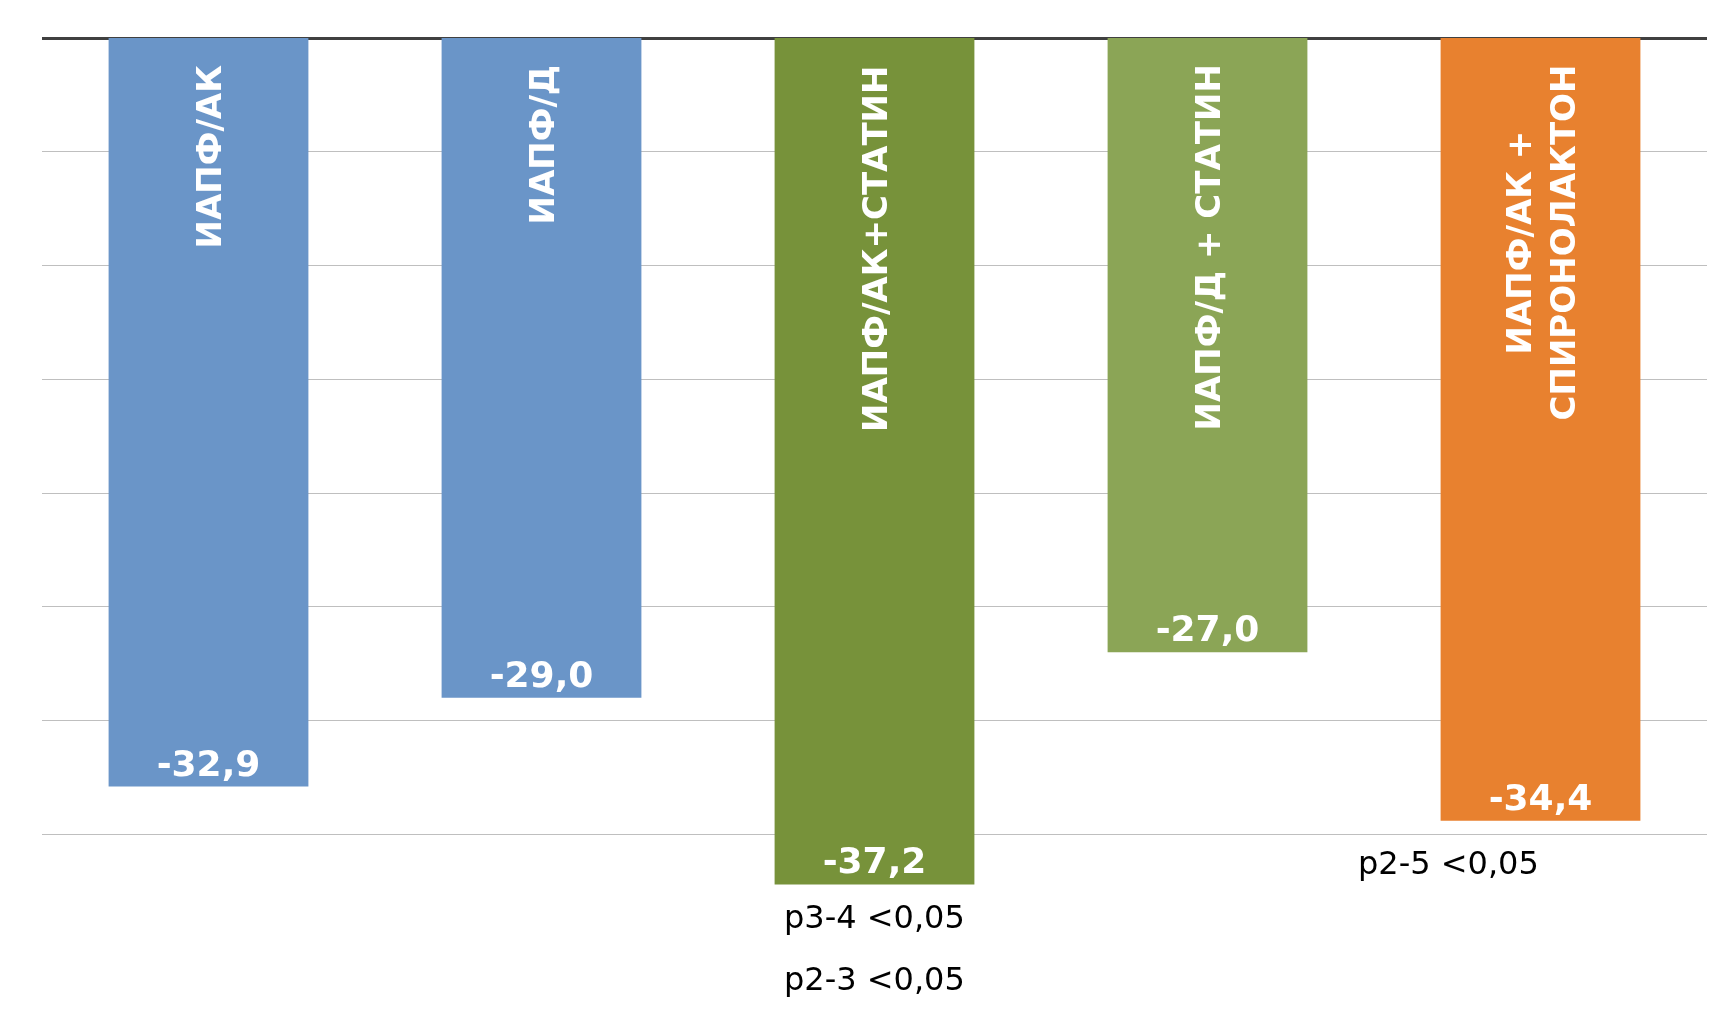 The height and width of the screenshot is (1017, 1723). What do you see at coordinates (875, 248) in the screenshot?
I see `x-tick-label: ИАПФ/АК+СТАТИН` at bounding box center [875, 248].